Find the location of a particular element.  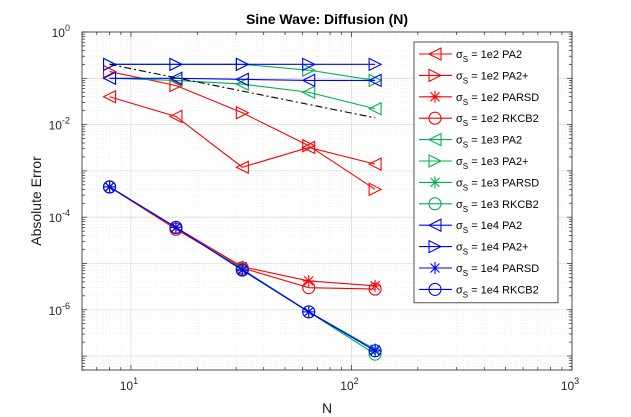

legend-label: σS = 1e2 RKCB2 is located at coordinates (497, 120).